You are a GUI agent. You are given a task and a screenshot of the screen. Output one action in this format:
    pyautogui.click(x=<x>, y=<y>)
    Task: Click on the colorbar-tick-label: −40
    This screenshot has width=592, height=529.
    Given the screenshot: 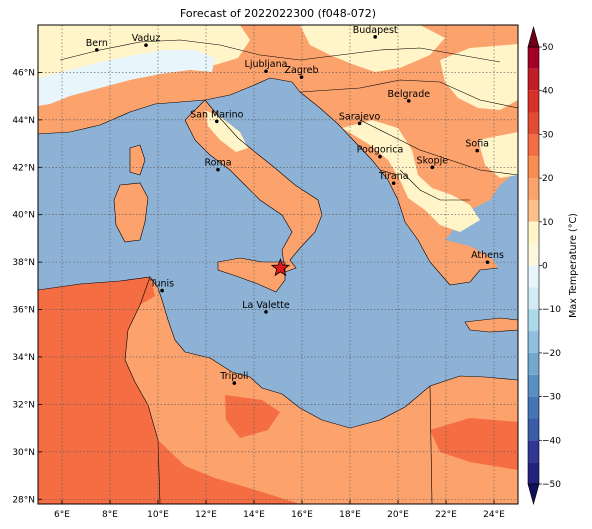 What is the action you would take?
    pyautogui.click(x=551, y=441)
    